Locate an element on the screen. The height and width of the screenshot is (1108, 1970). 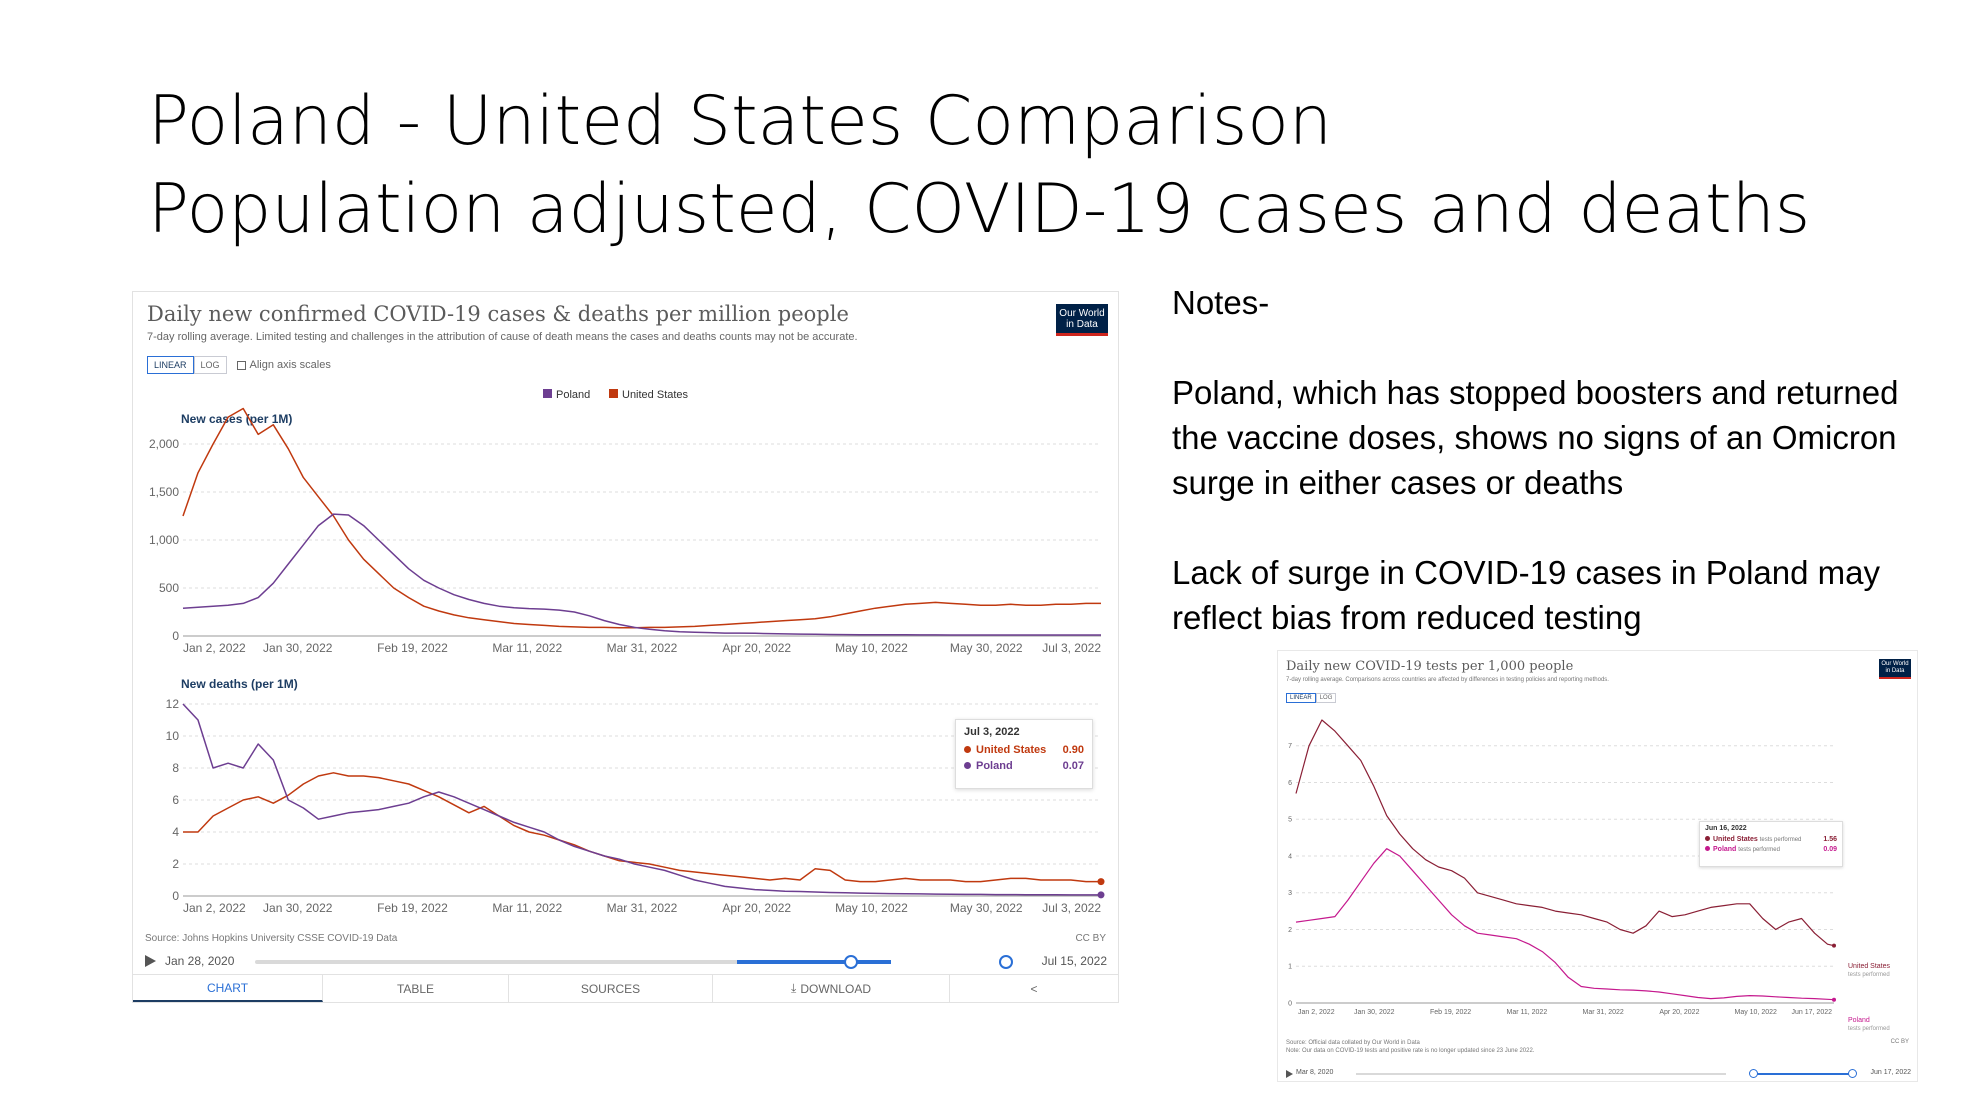
tab-share: < is located at coordinates (1034, 988).